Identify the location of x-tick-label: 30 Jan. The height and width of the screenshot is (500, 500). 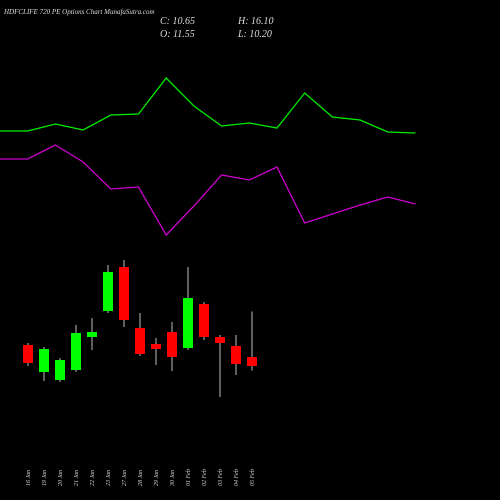
(173, 478).